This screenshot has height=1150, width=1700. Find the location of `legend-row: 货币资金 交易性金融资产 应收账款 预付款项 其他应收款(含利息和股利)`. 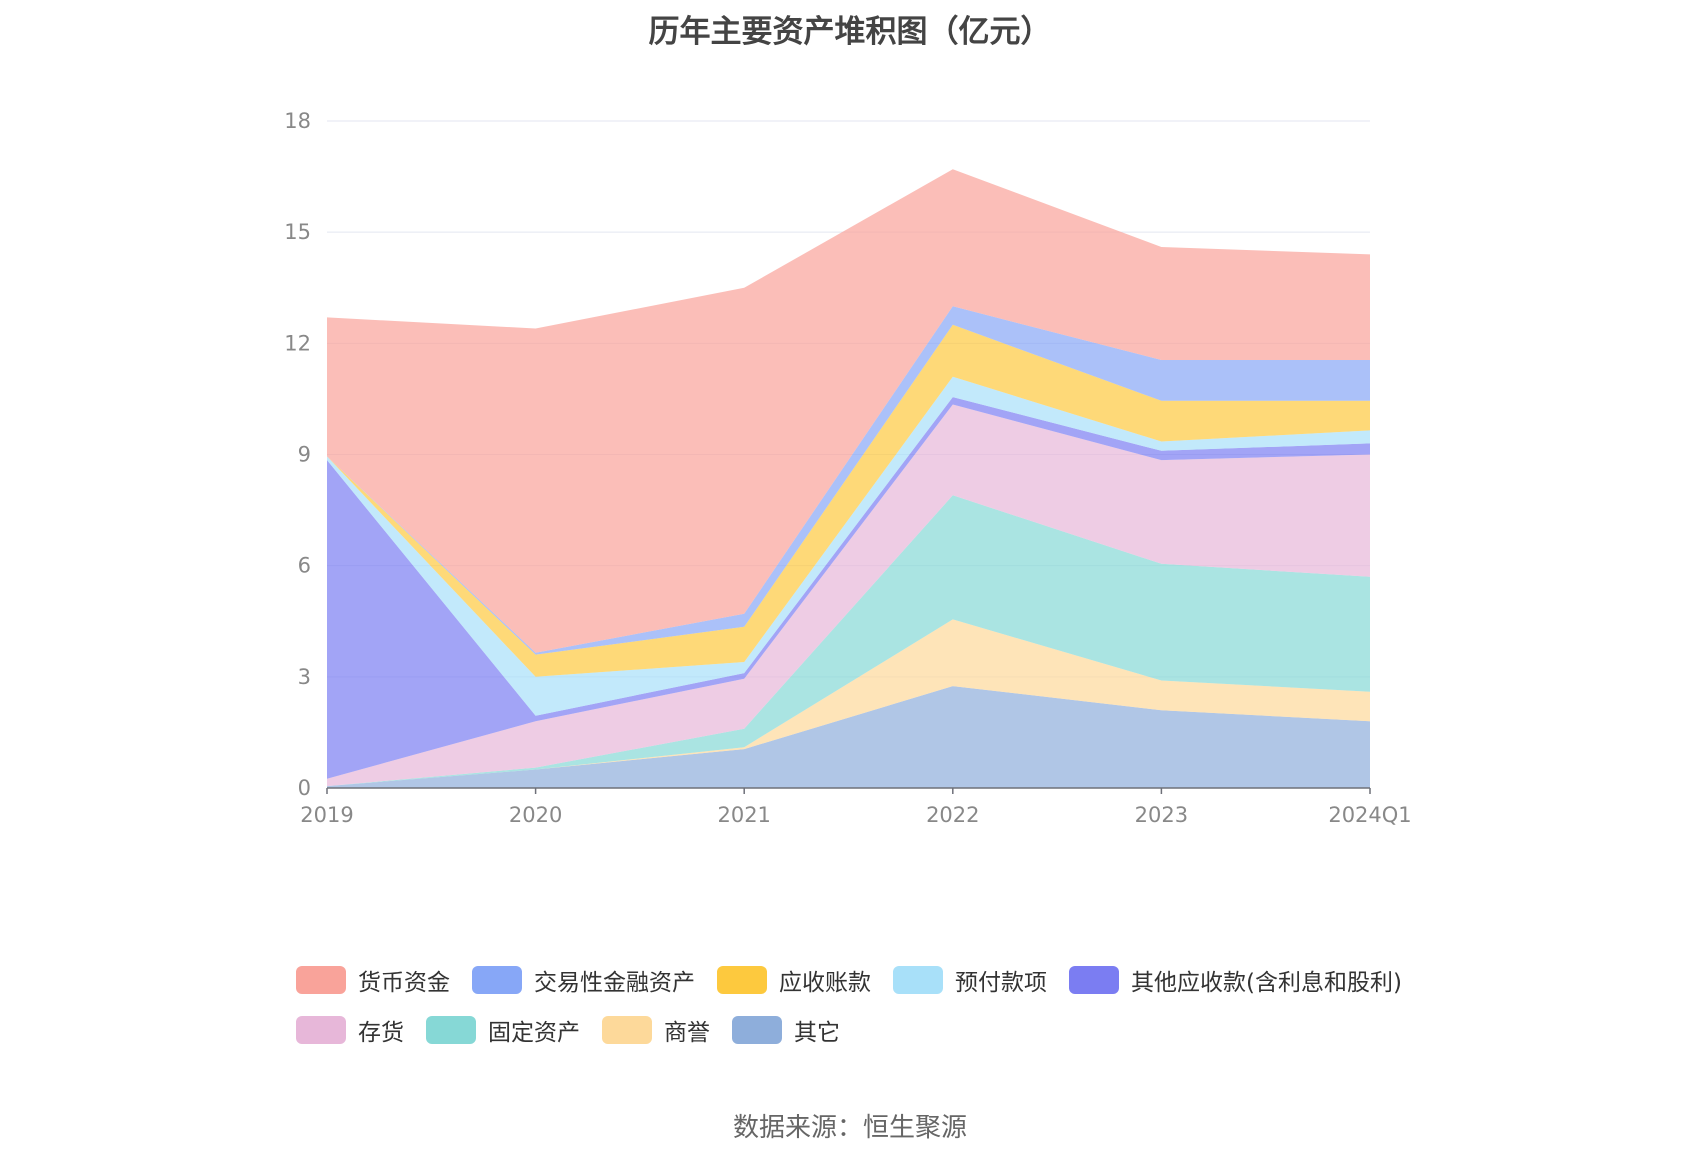

legend-row: 货币资金 交易性金融资产 应收账款 预付款项 其他应收款(含利息和股利) is located at coordinates (871, 980).